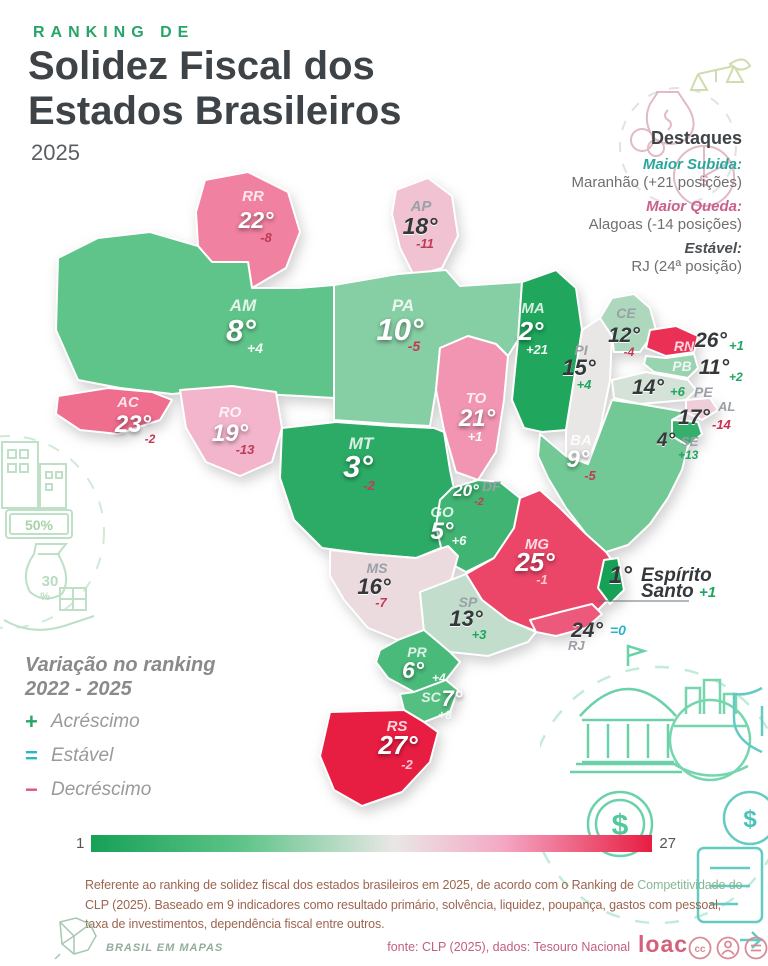 The height and width of the screenshot is (966, 768). Describe the element at coordinates (681, 366) in the screenshot. I see `state-PB-abbr-label: PB` at that location.